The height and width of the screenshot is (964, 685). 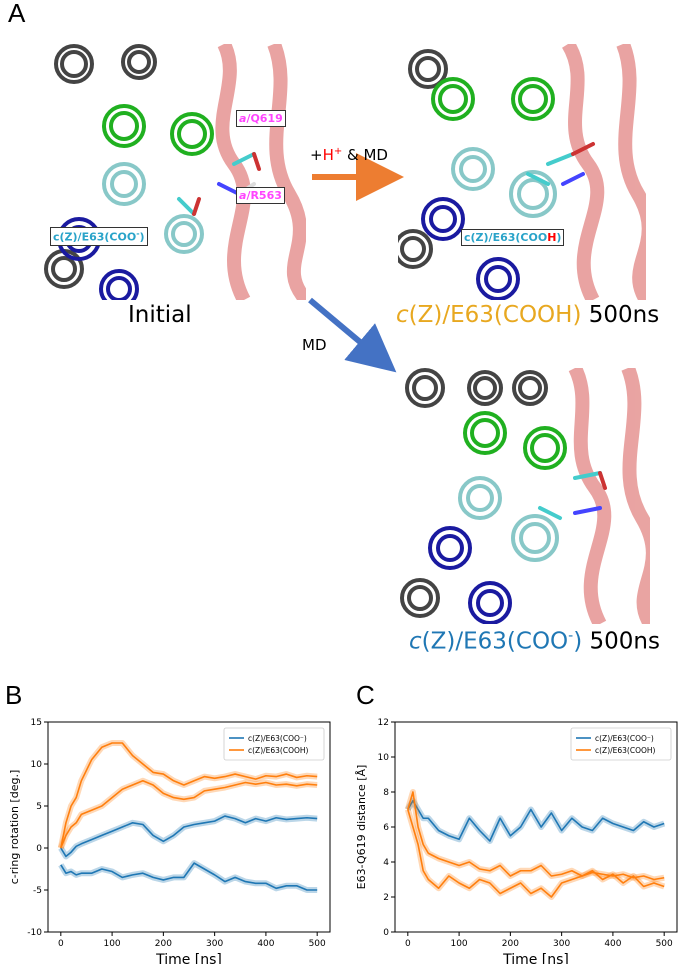 I want to click on y-tick-label: 4, so click(x=386, y=863).